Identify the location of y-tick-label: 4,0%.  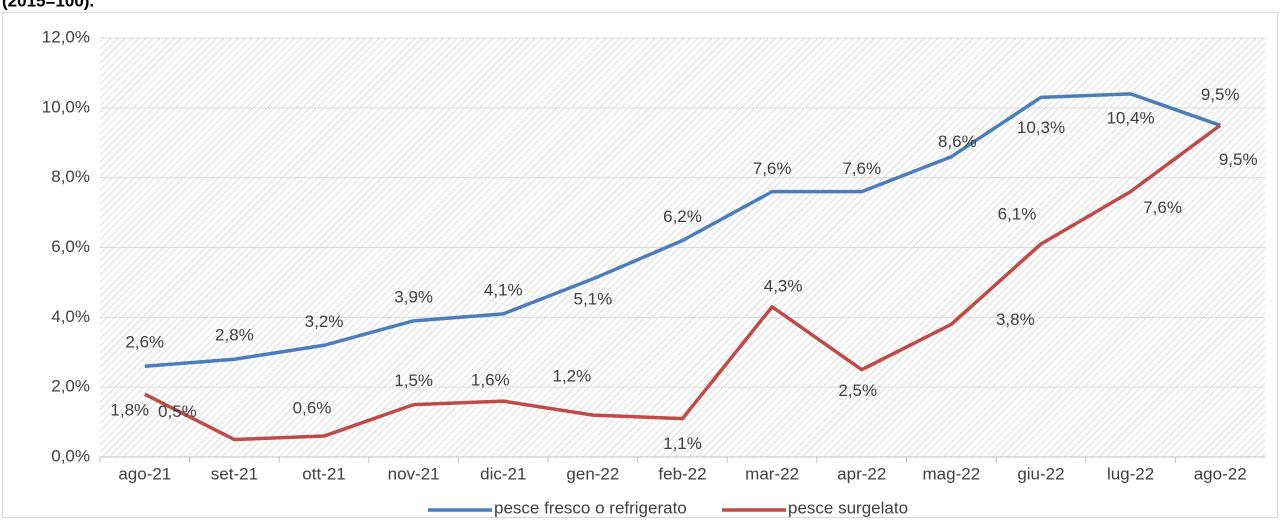
(70, 316).